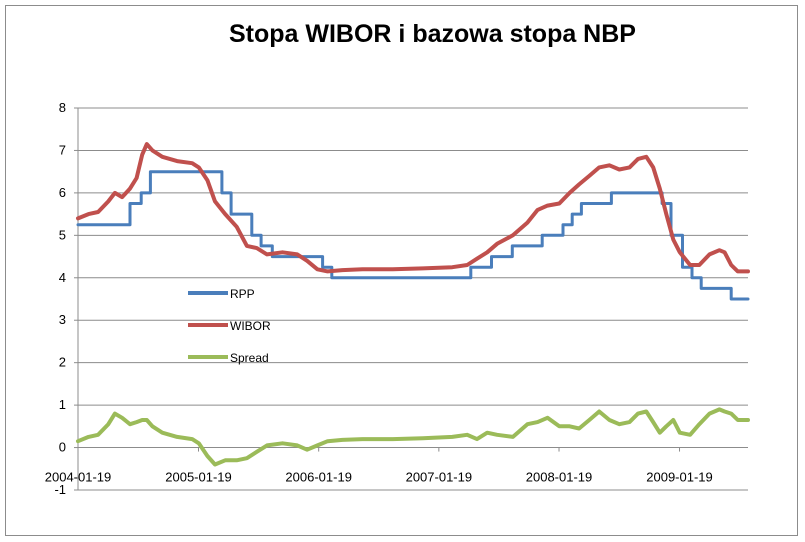 The height and width of the screenshot is (542, 805). I want to click on x-tick-label: 2004-01-19, so click(78, 477).